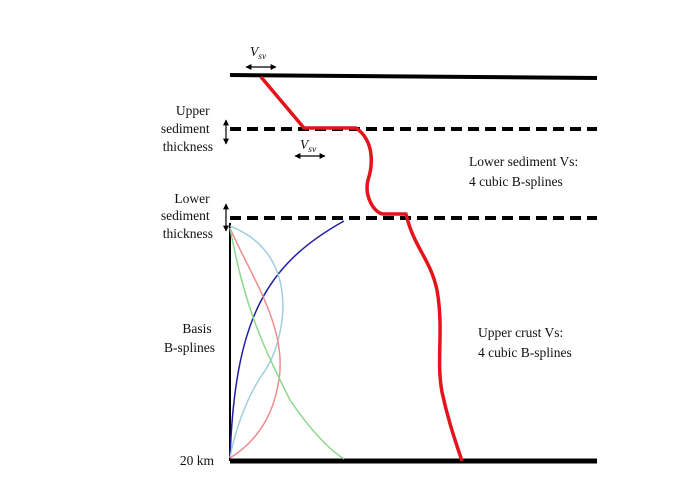  What do you see at coordinates (308, 146) in the screenshot?
I see `vsv-label-mid: Vsv` at bounding box center [308, 146].